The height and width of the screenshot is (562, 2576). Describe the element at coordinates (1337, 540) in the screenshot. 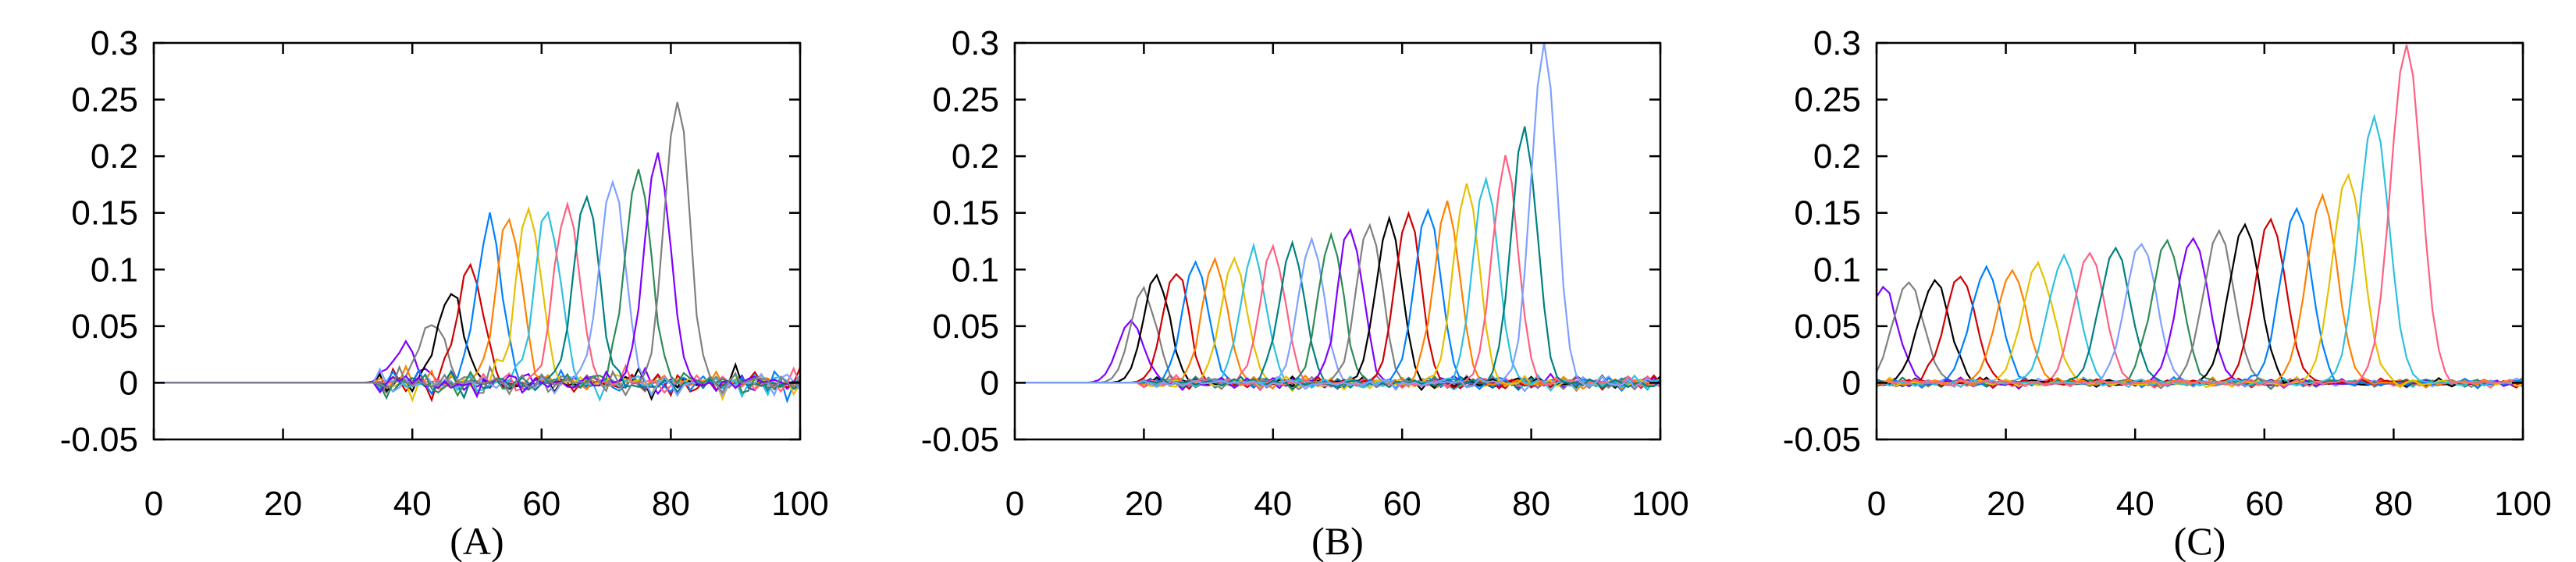

I see `panel-label: (B)` at that location.